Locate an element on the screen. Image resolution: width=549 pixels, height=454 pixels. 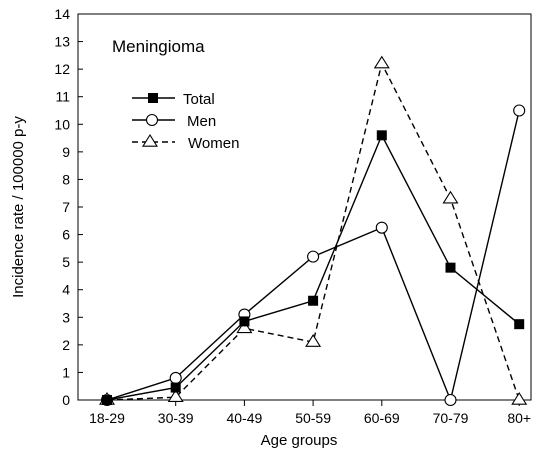
x-tick-label: 40-49 is located at coordinates (244, 418).